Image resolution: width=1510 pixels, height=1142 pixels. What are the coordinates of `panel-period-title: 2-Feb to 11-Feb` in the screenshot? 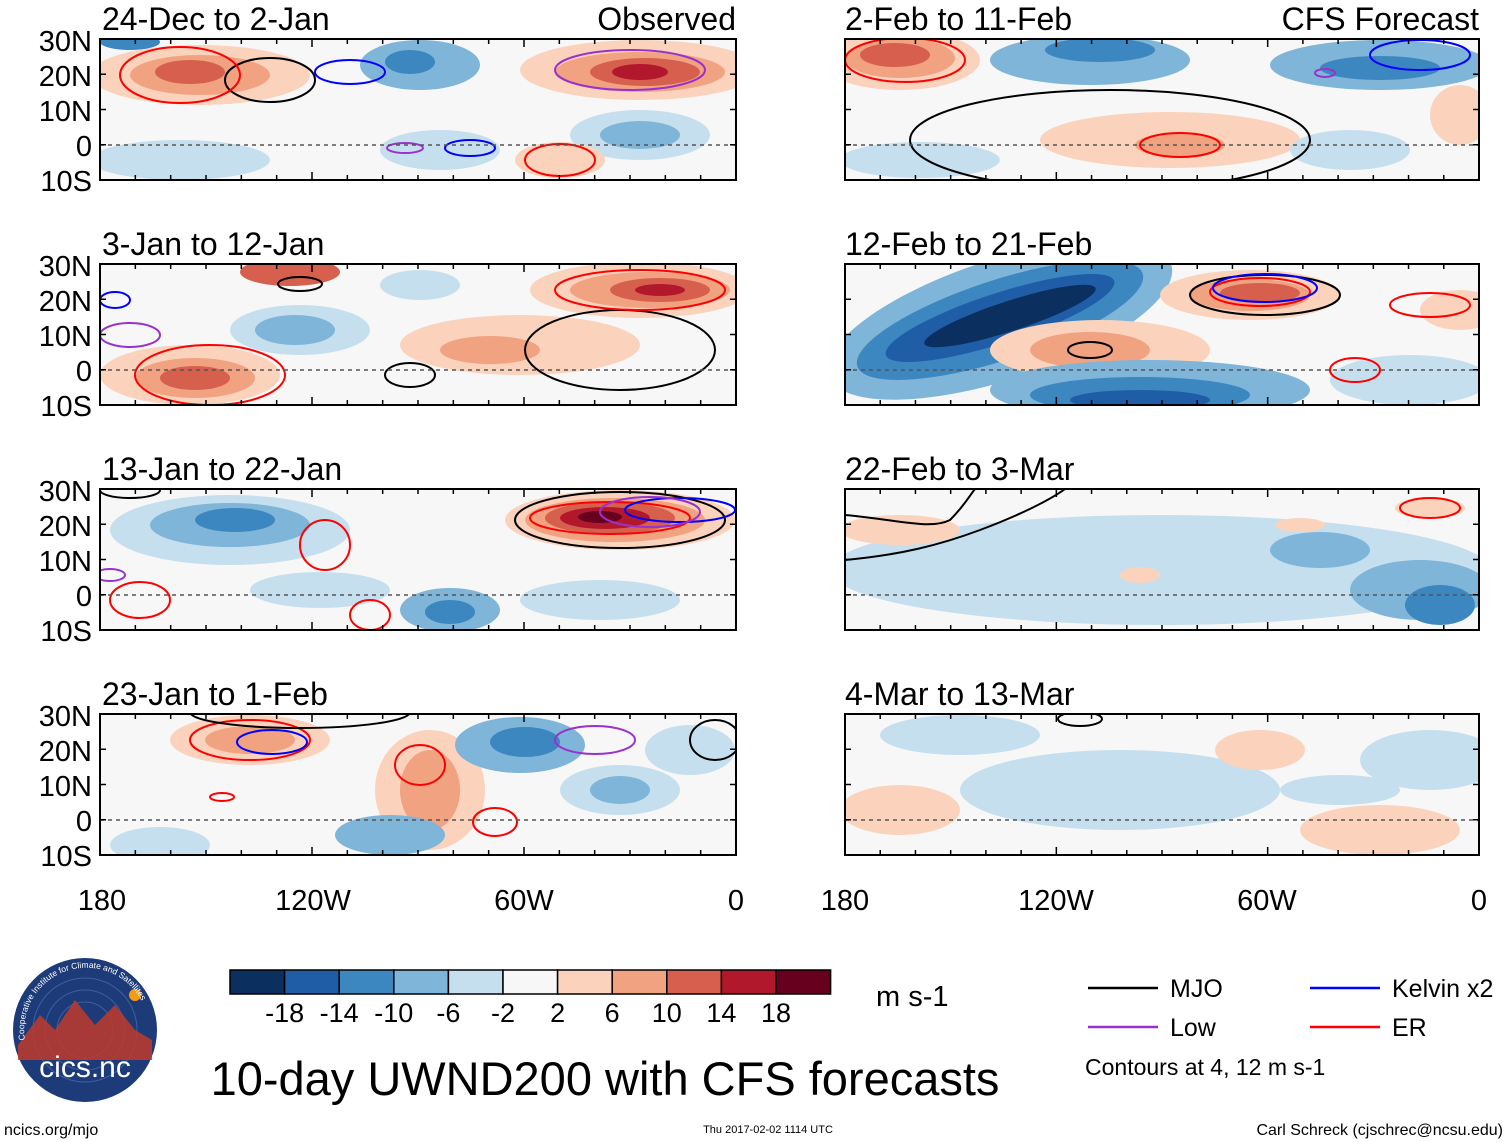 It's located at (958, 19).